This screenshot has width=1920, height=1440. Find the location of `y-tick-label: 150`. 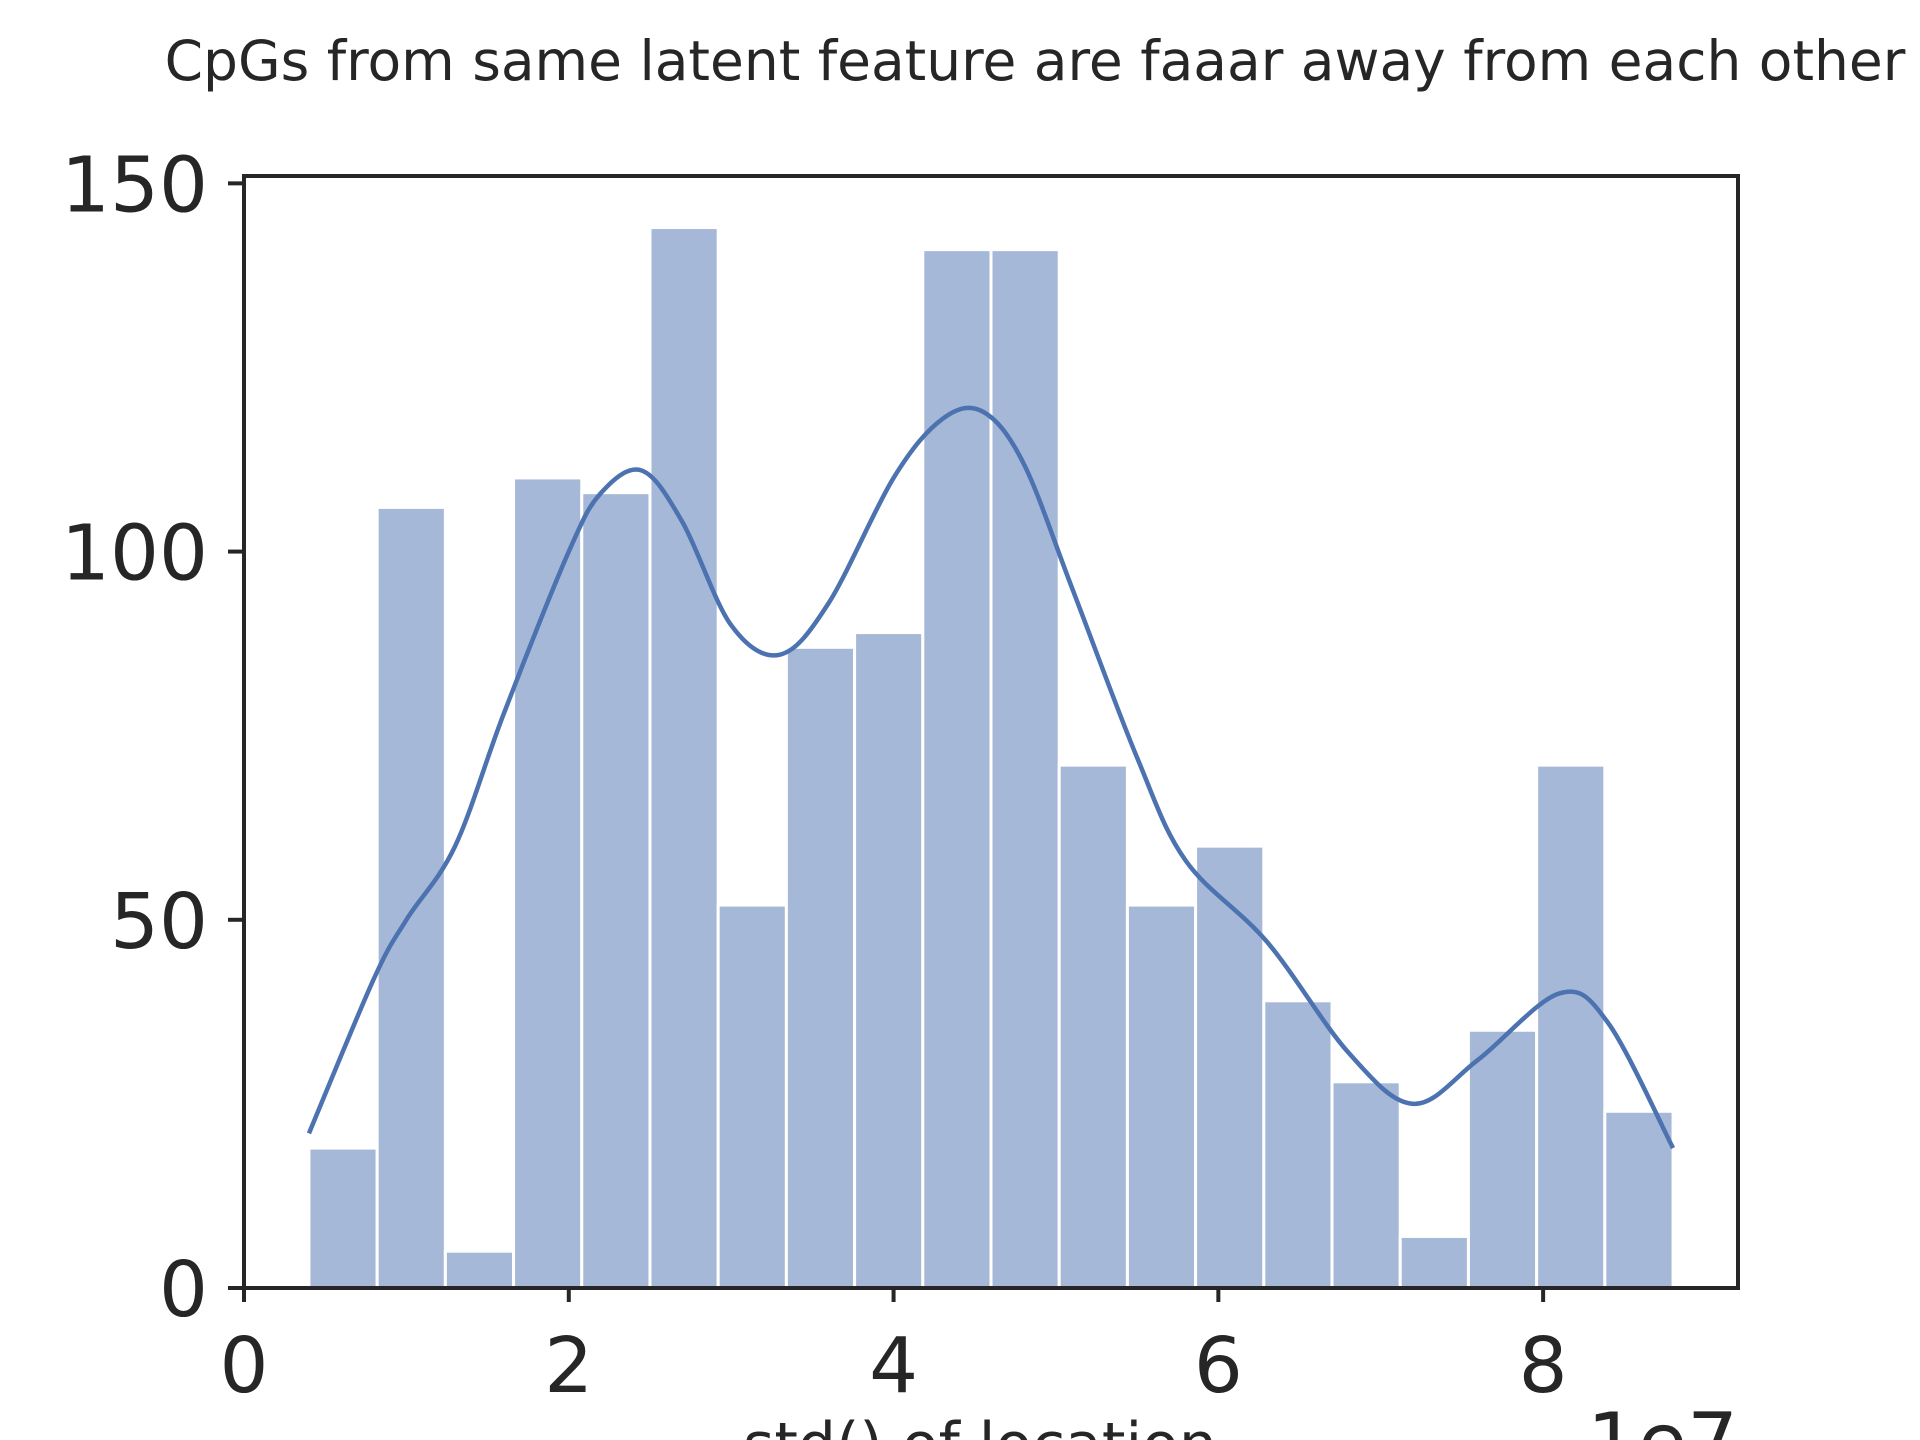

y-tick-label: 150 is located at coordinates (134, 185).